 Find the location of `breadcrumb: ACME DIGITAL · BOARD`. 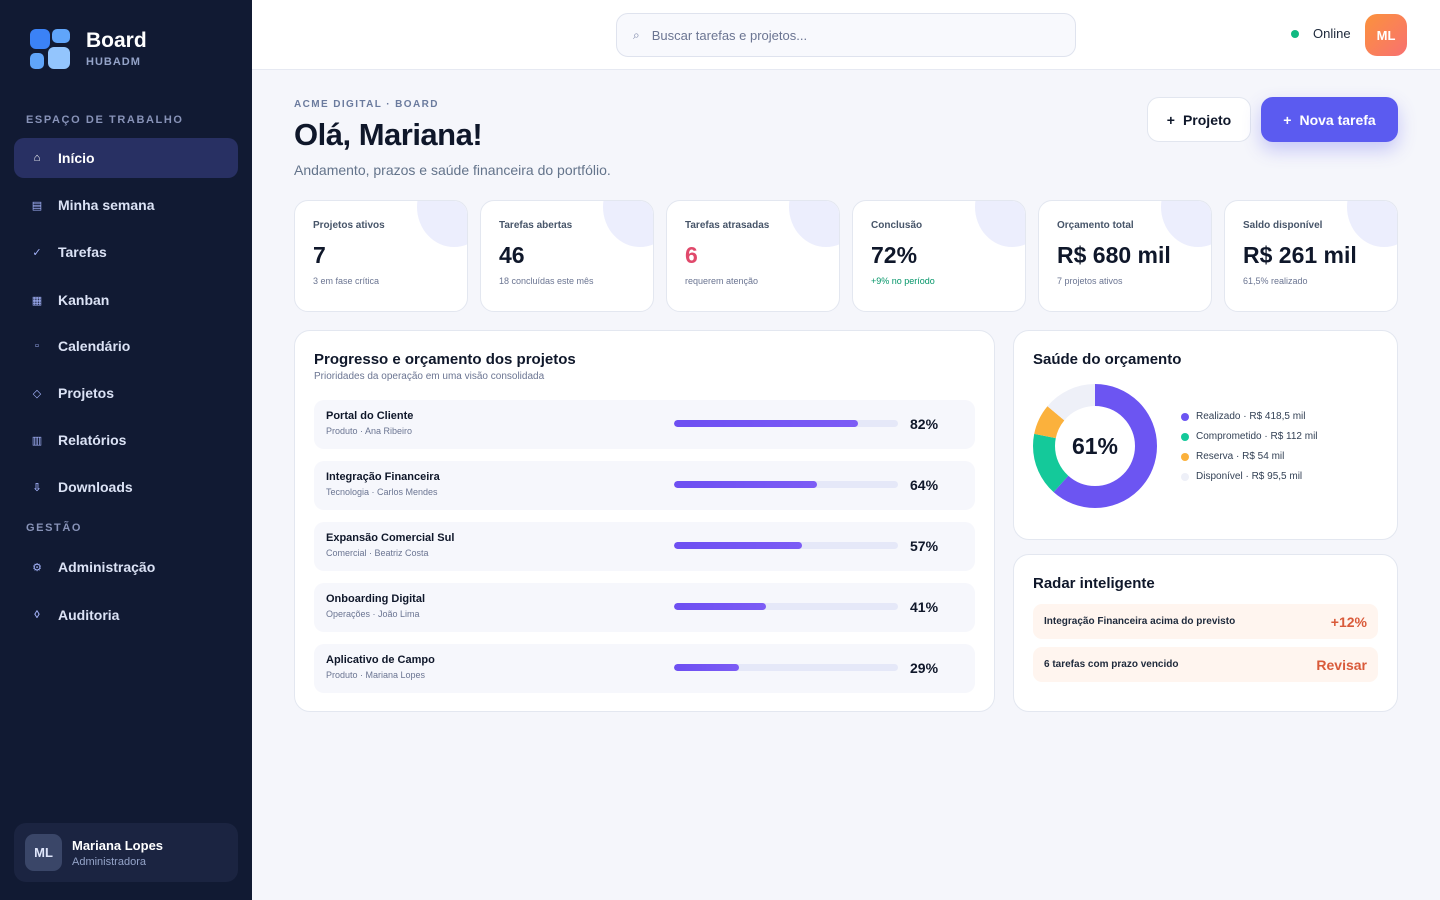

breadcrumb: ACME DIGITAL · BOARD is located at coordinates (366, 104).